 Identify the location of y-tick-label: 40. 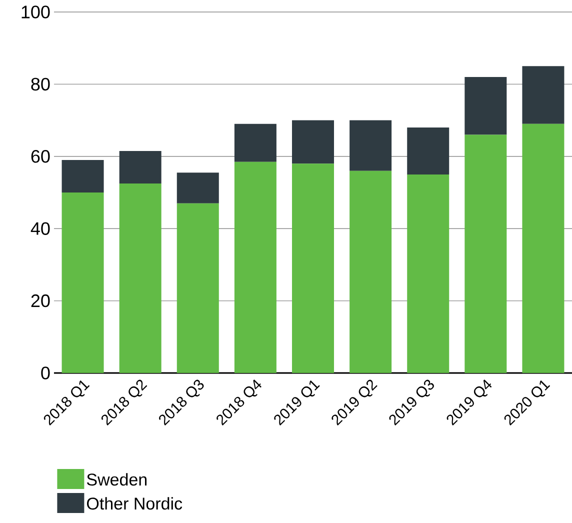
(40, 228).